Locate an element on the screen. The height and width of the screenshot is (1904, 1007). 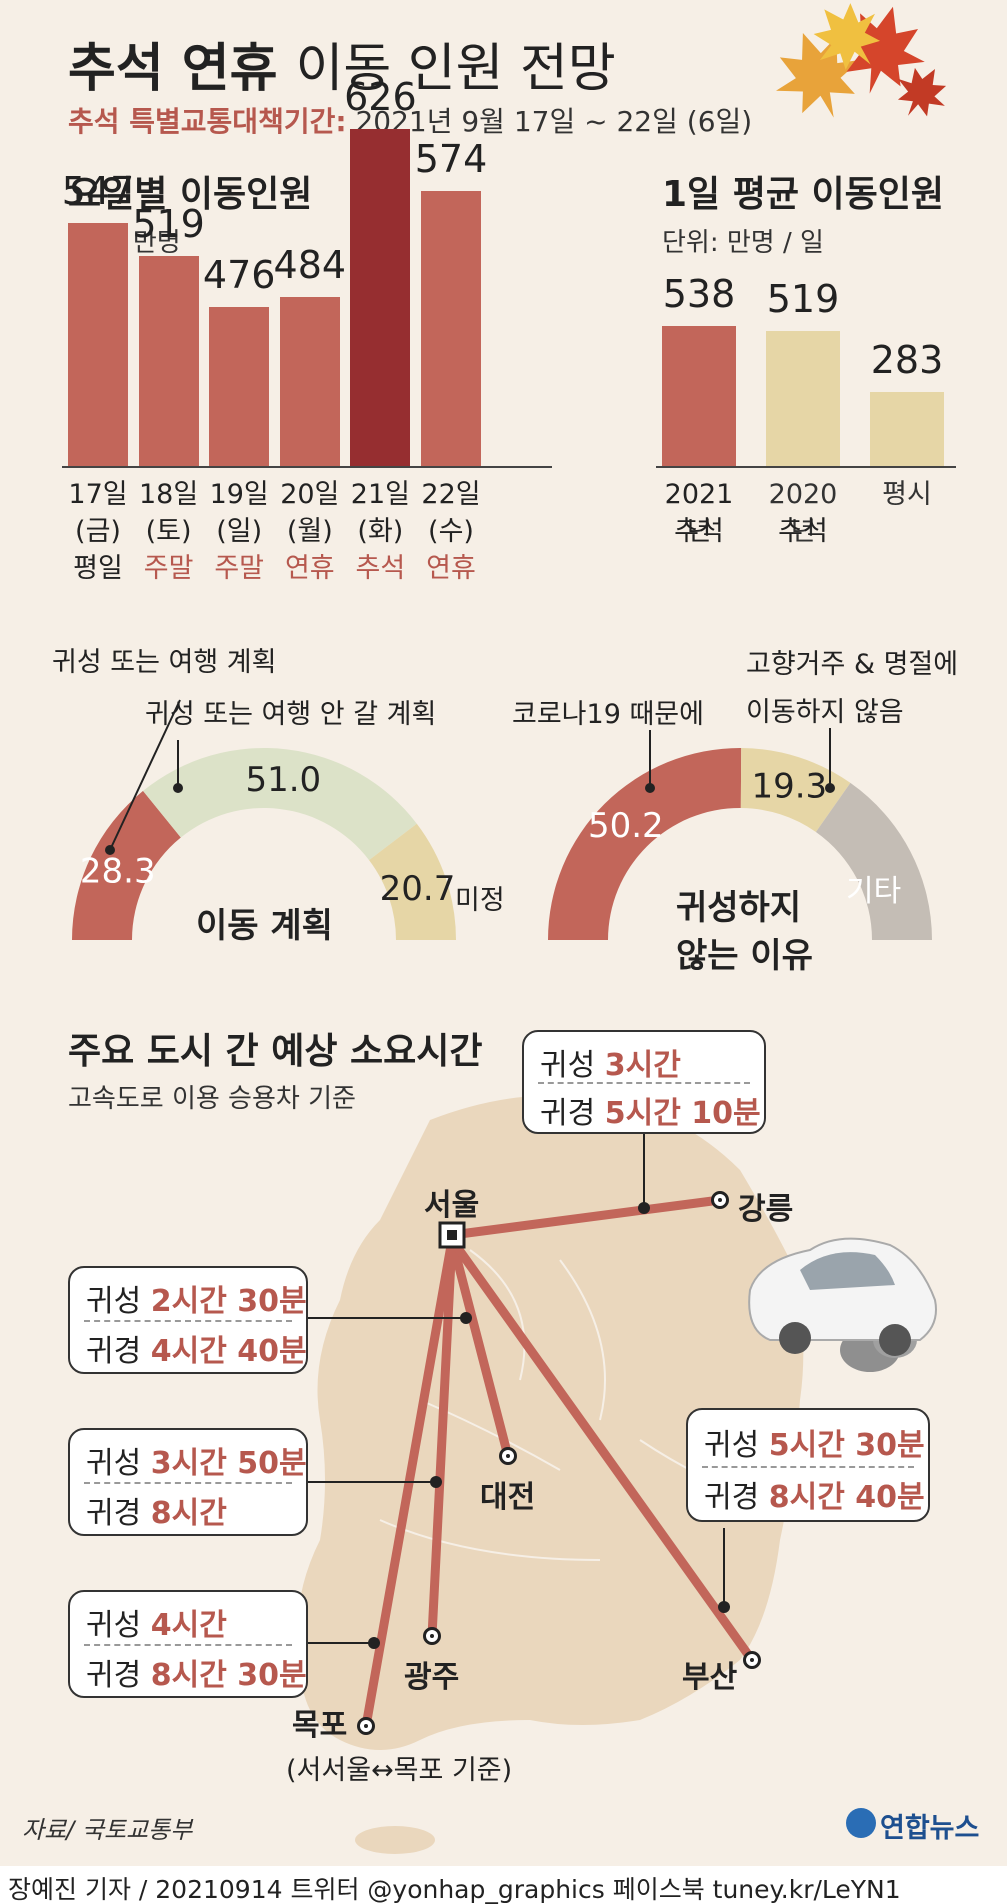
daily-bar-date: 17일 is located at coordinates (98, 494).